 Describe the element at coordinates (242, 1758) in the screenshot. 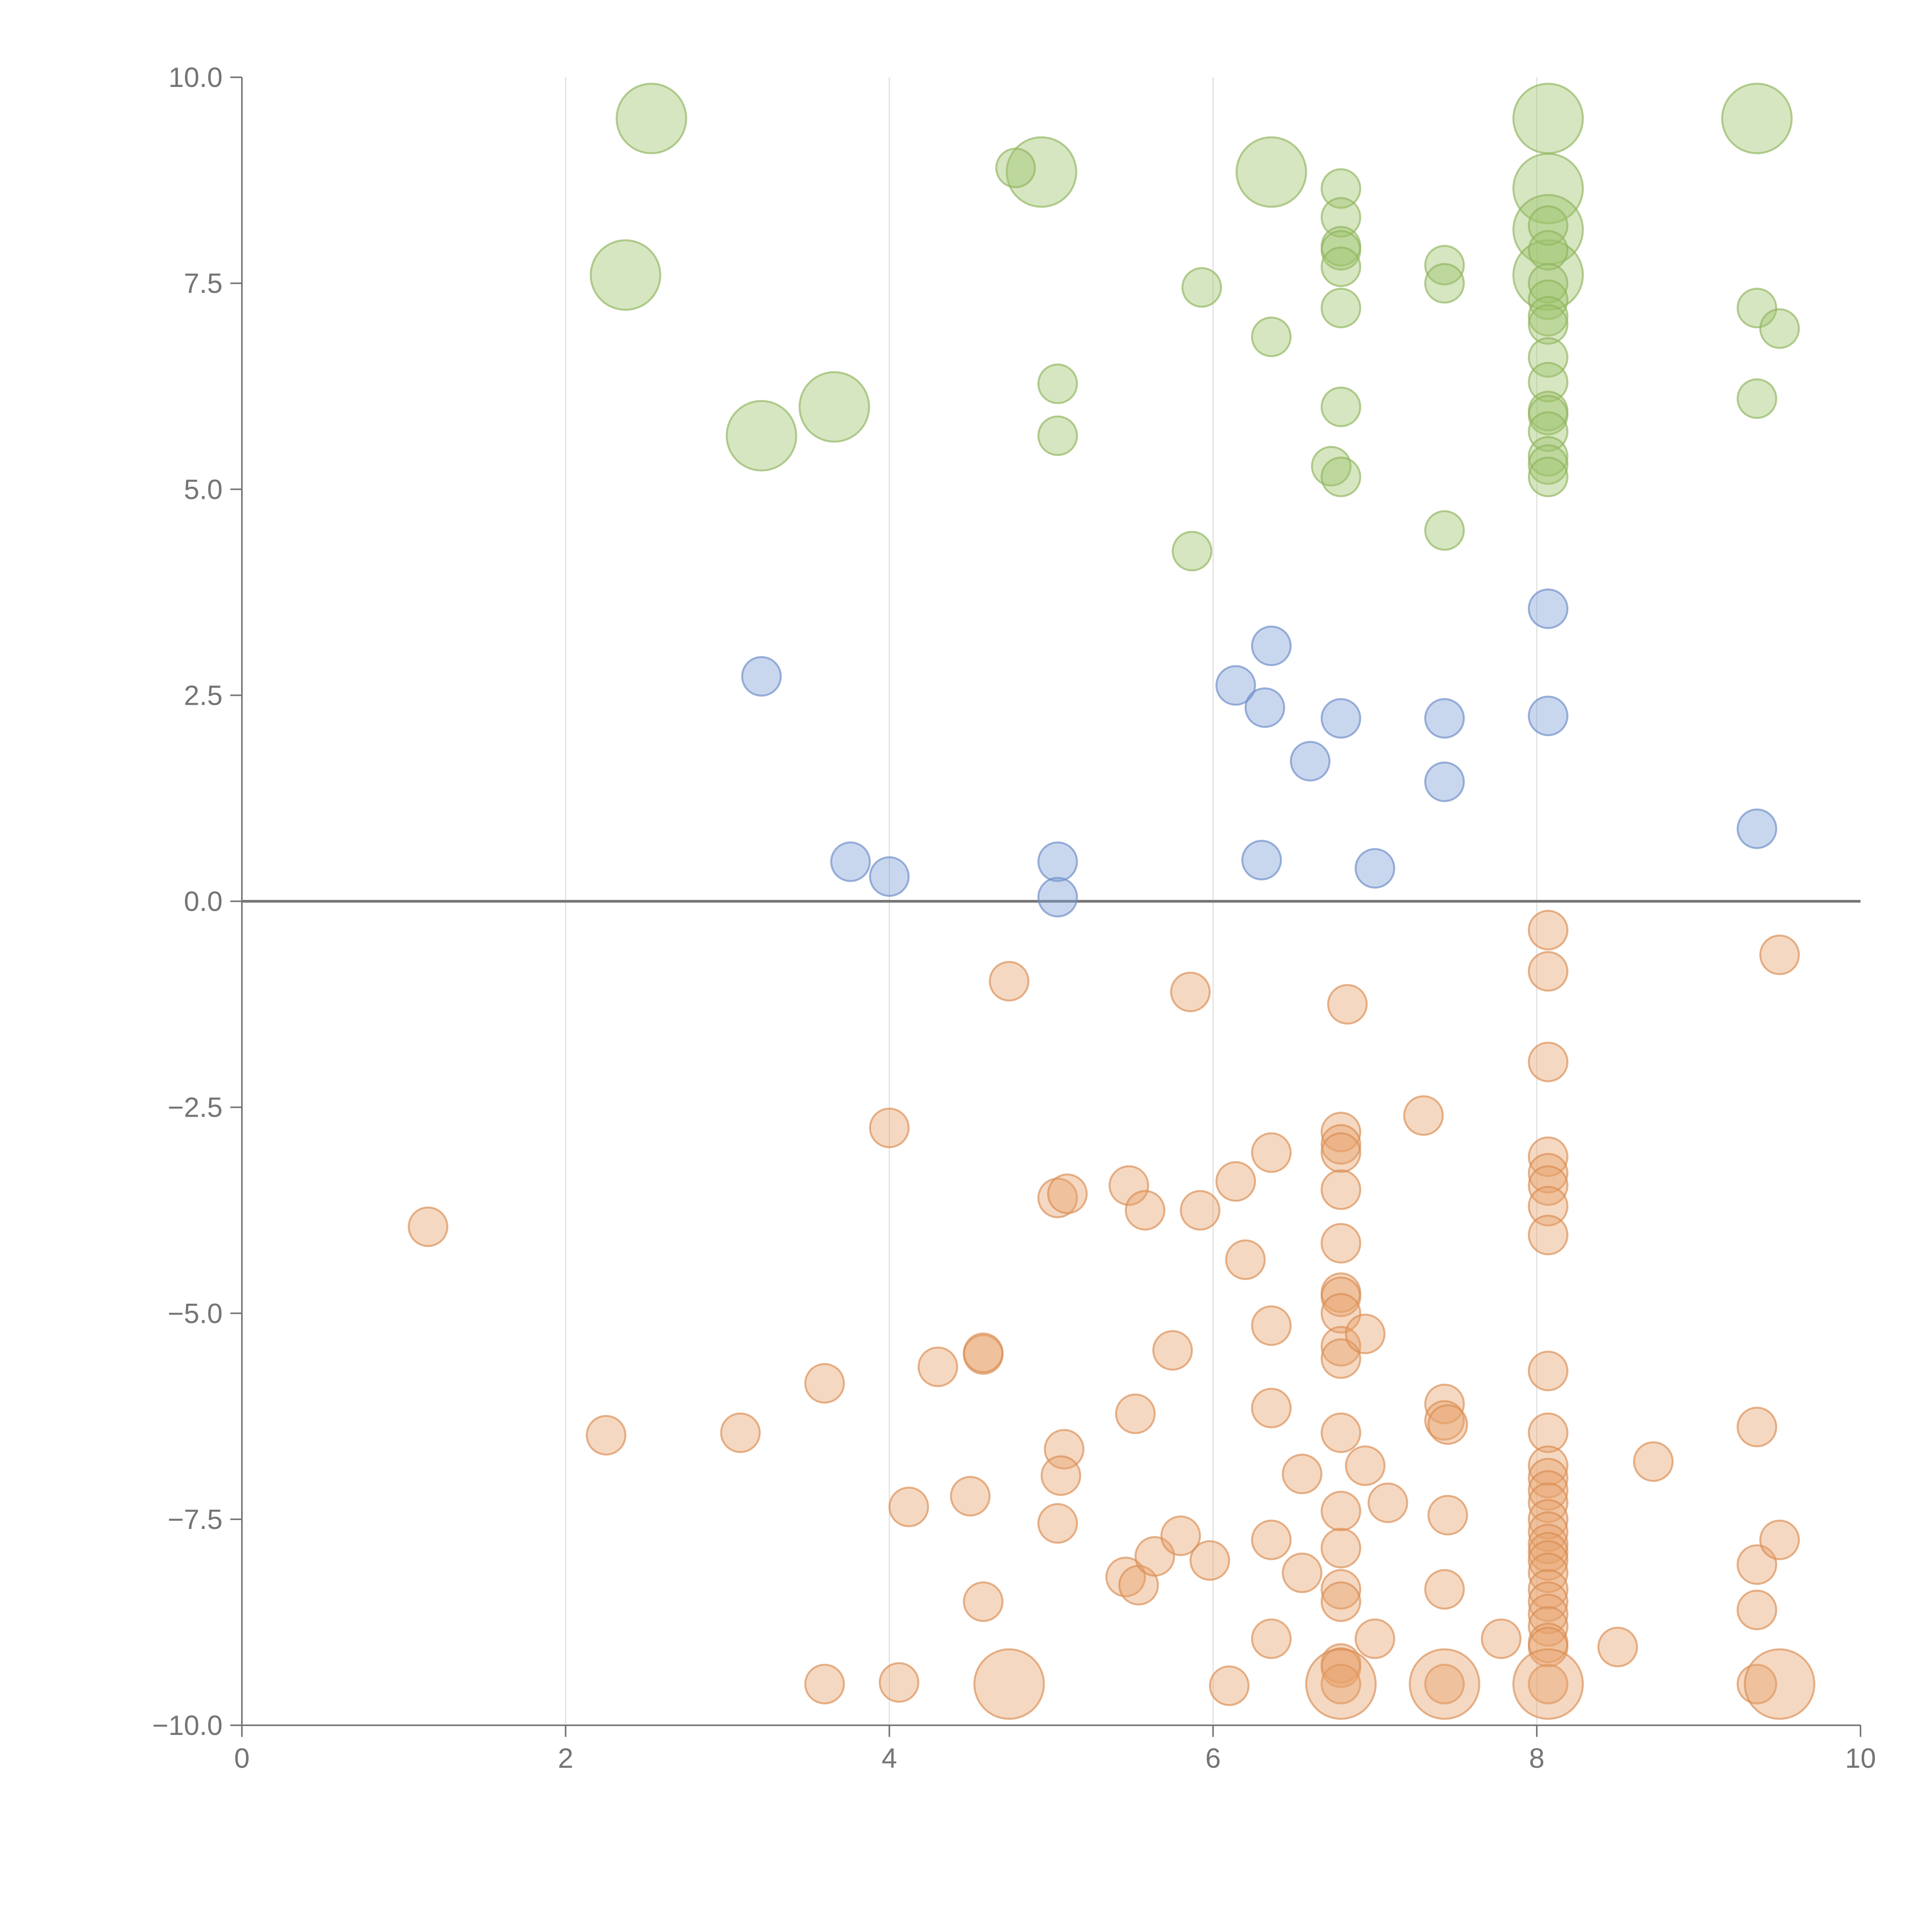

I see `x-tick-label: 0` at that location.